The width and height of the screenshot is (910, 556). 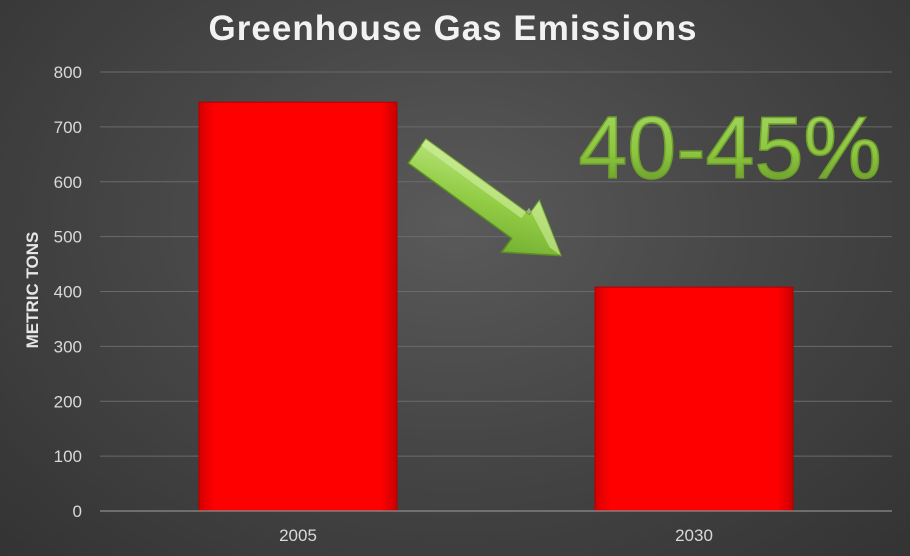 What do you see at coordinates (68, 127) in the screenshot?
I see `y-tick-label: 700` at bounding box center [68, 127].